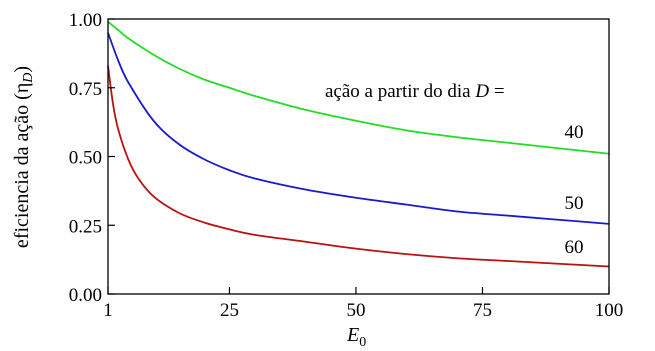  Describe the element at coordinates (352, 335) in the screenshot. I see `x-axis-title-main: E` at that location.